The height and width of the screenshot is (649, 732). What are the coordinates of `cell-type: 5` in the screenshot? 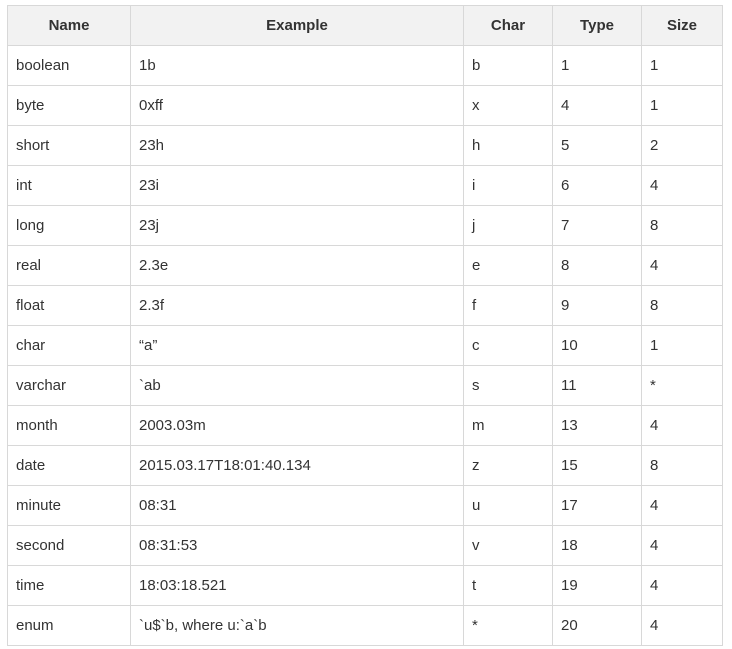 It's located at (597, 145).